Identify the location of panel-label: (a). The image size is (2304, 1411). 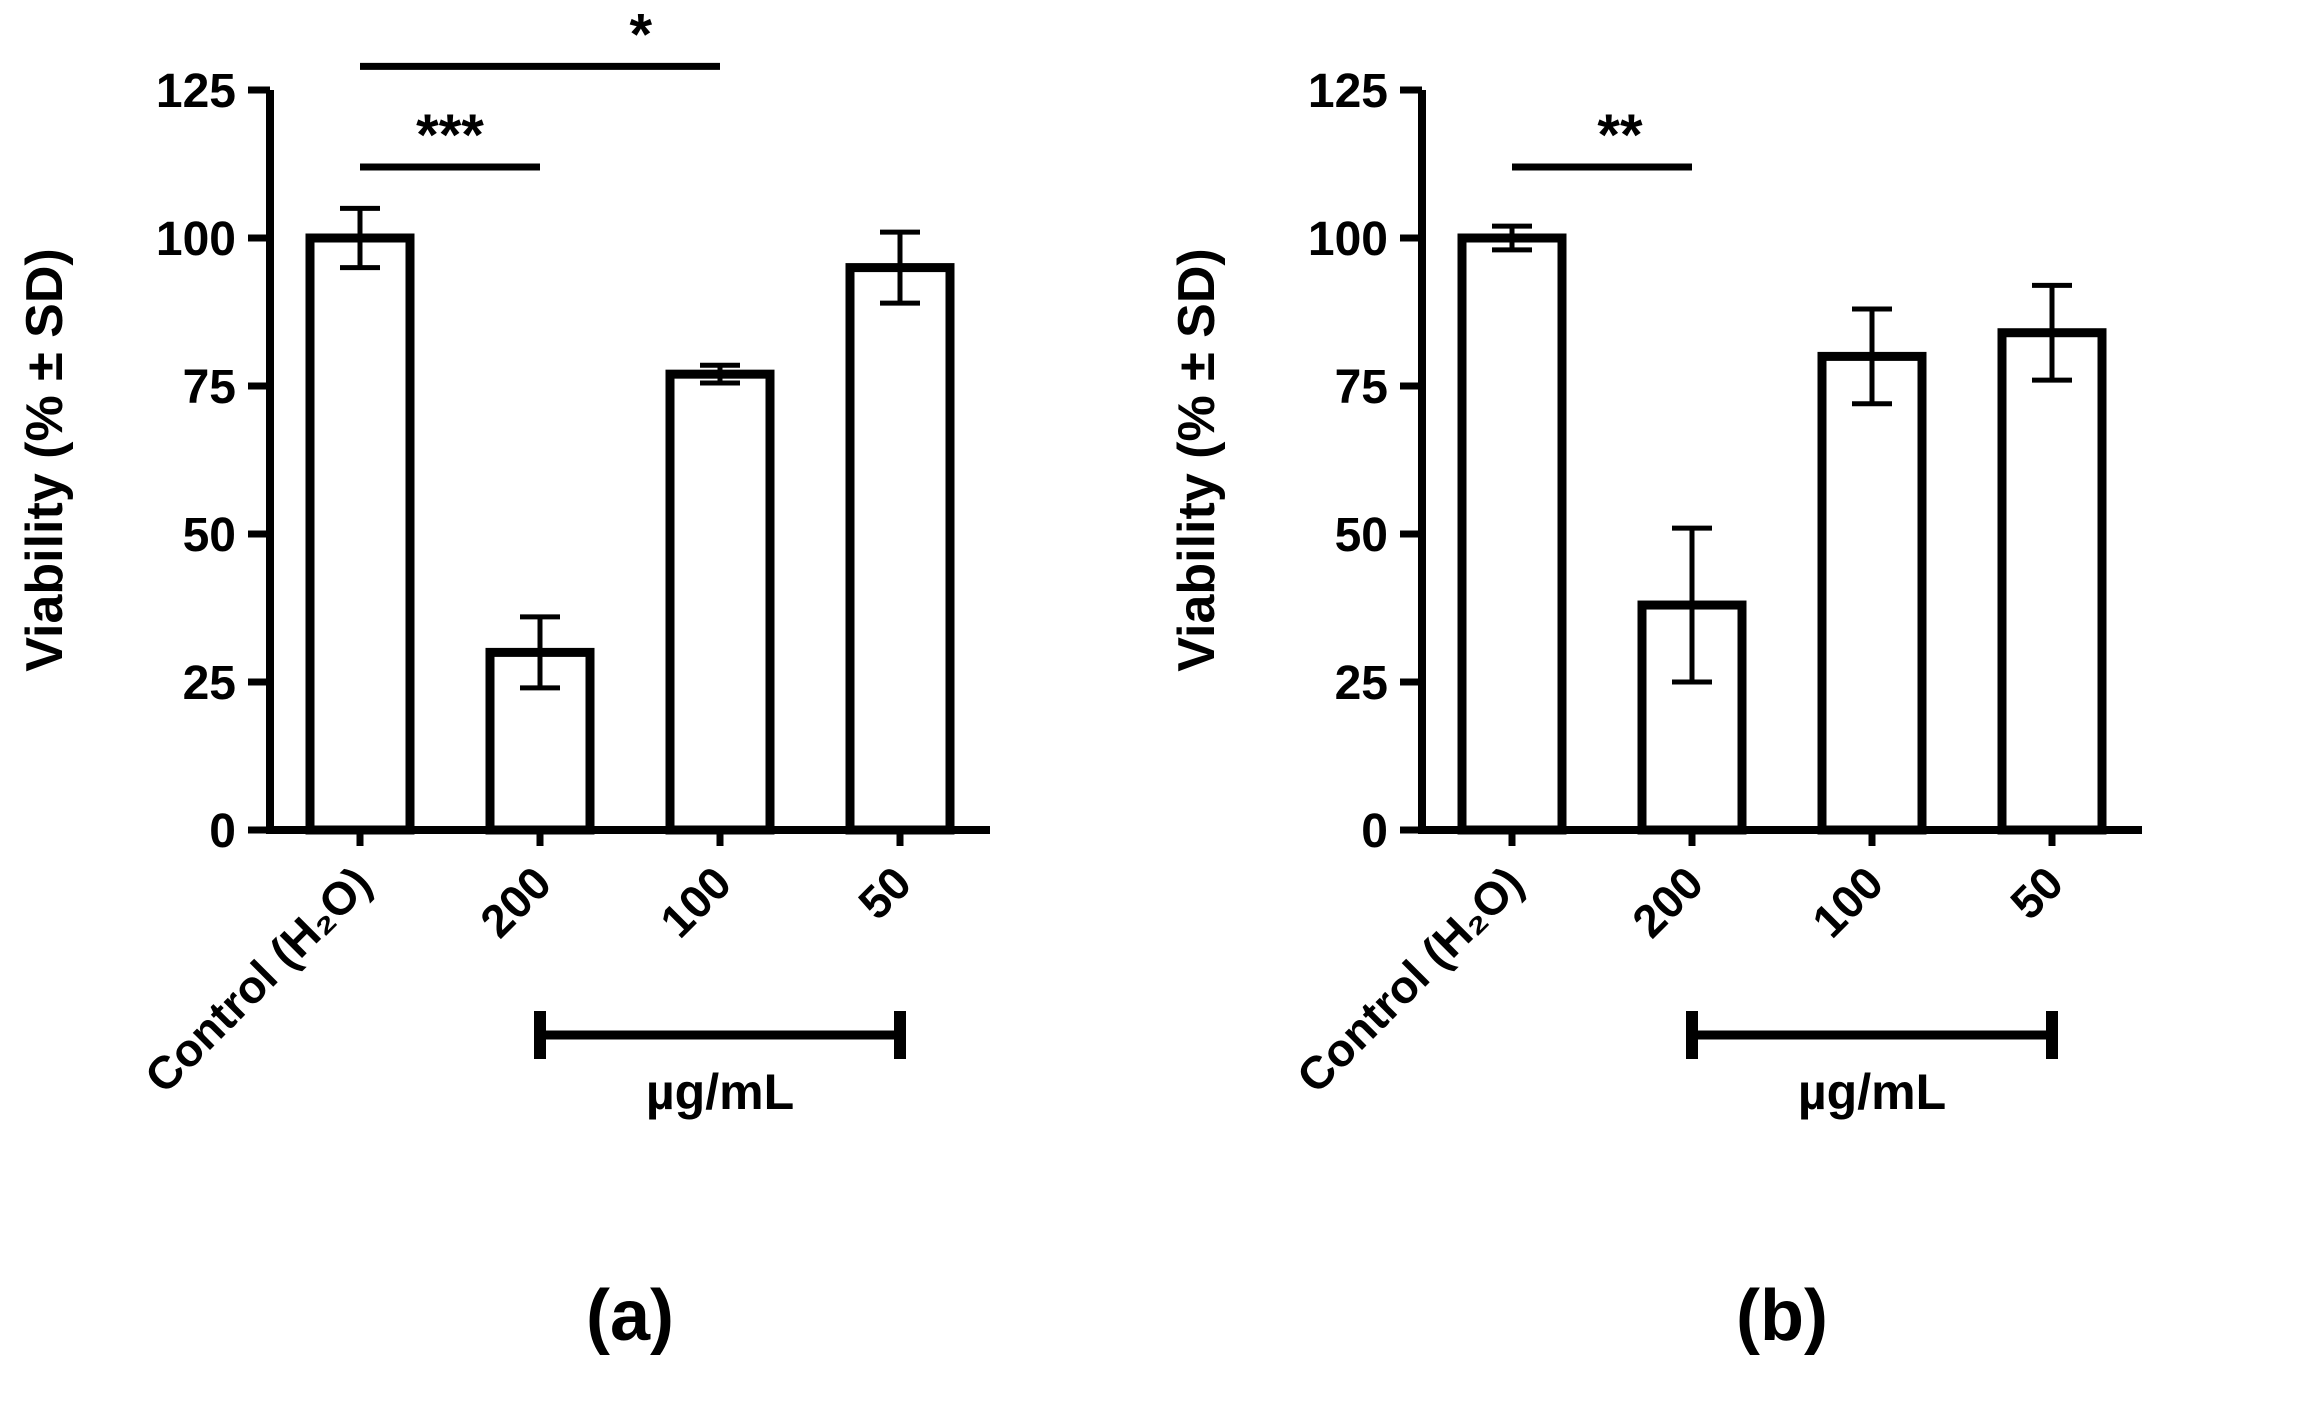
(630, 1316).